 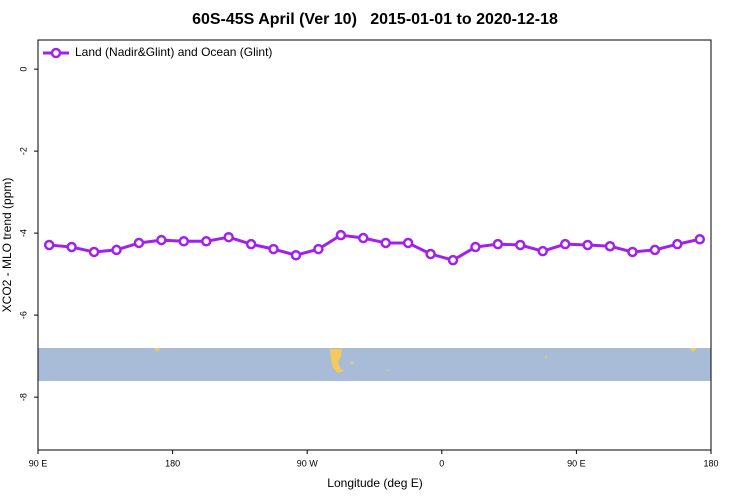 What do you see at coordinates (23, 397) in the screenshot?
I see `y-tick-label: -8` at bounding box center [23, 397].